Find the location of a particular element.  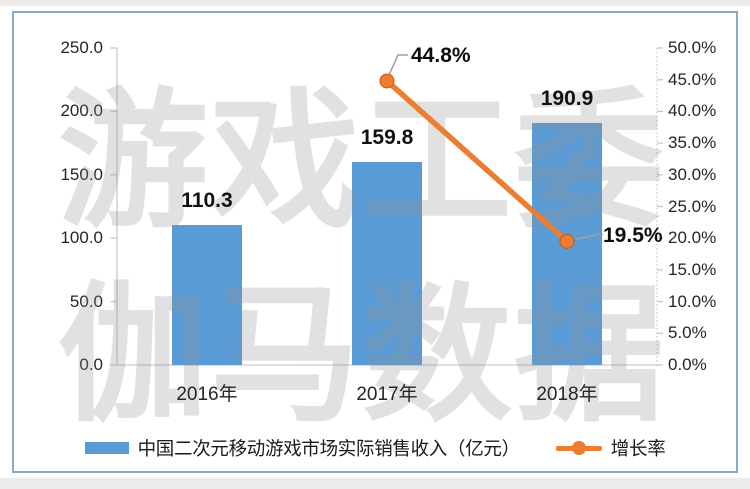

growth-rate-callout-label: 19.5% is located at coordinates (633, 236).